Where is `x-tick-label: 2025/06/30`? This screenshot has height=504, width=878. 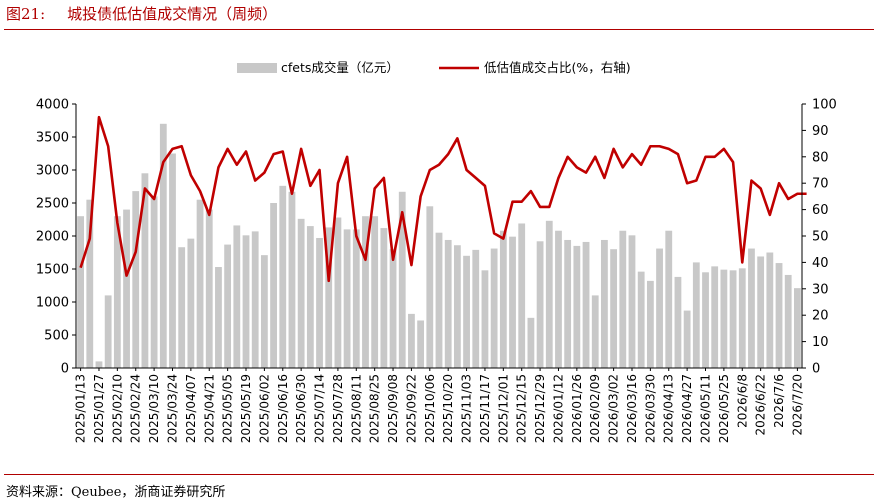
x-tick-label: 2025/06/30 is located at coordinates (301, 408).